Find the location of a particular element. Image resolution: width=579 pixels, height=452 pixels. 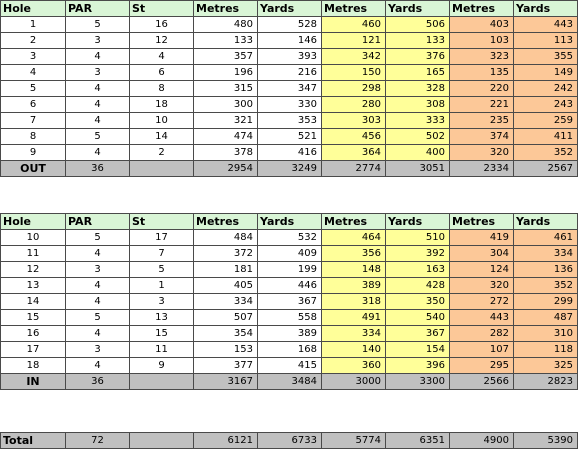

table-row: 5 4 8 315 347 298 328 220 242 is located at coordinates (289, 88).